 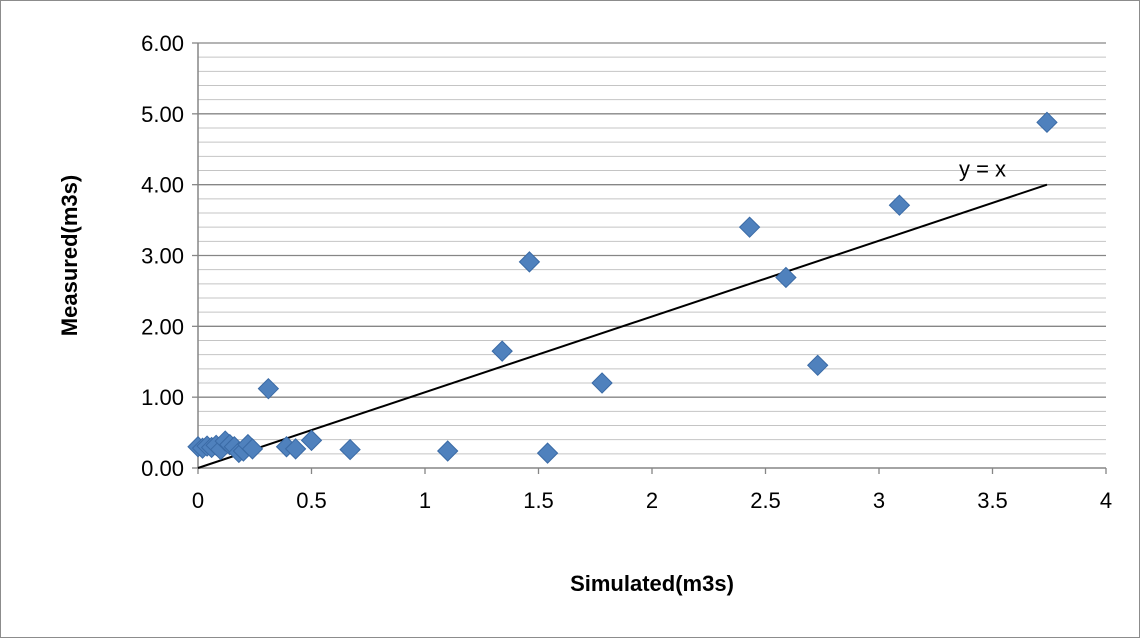 I want to click on y-tick-label: 6.00, so click(x=162, y=43).